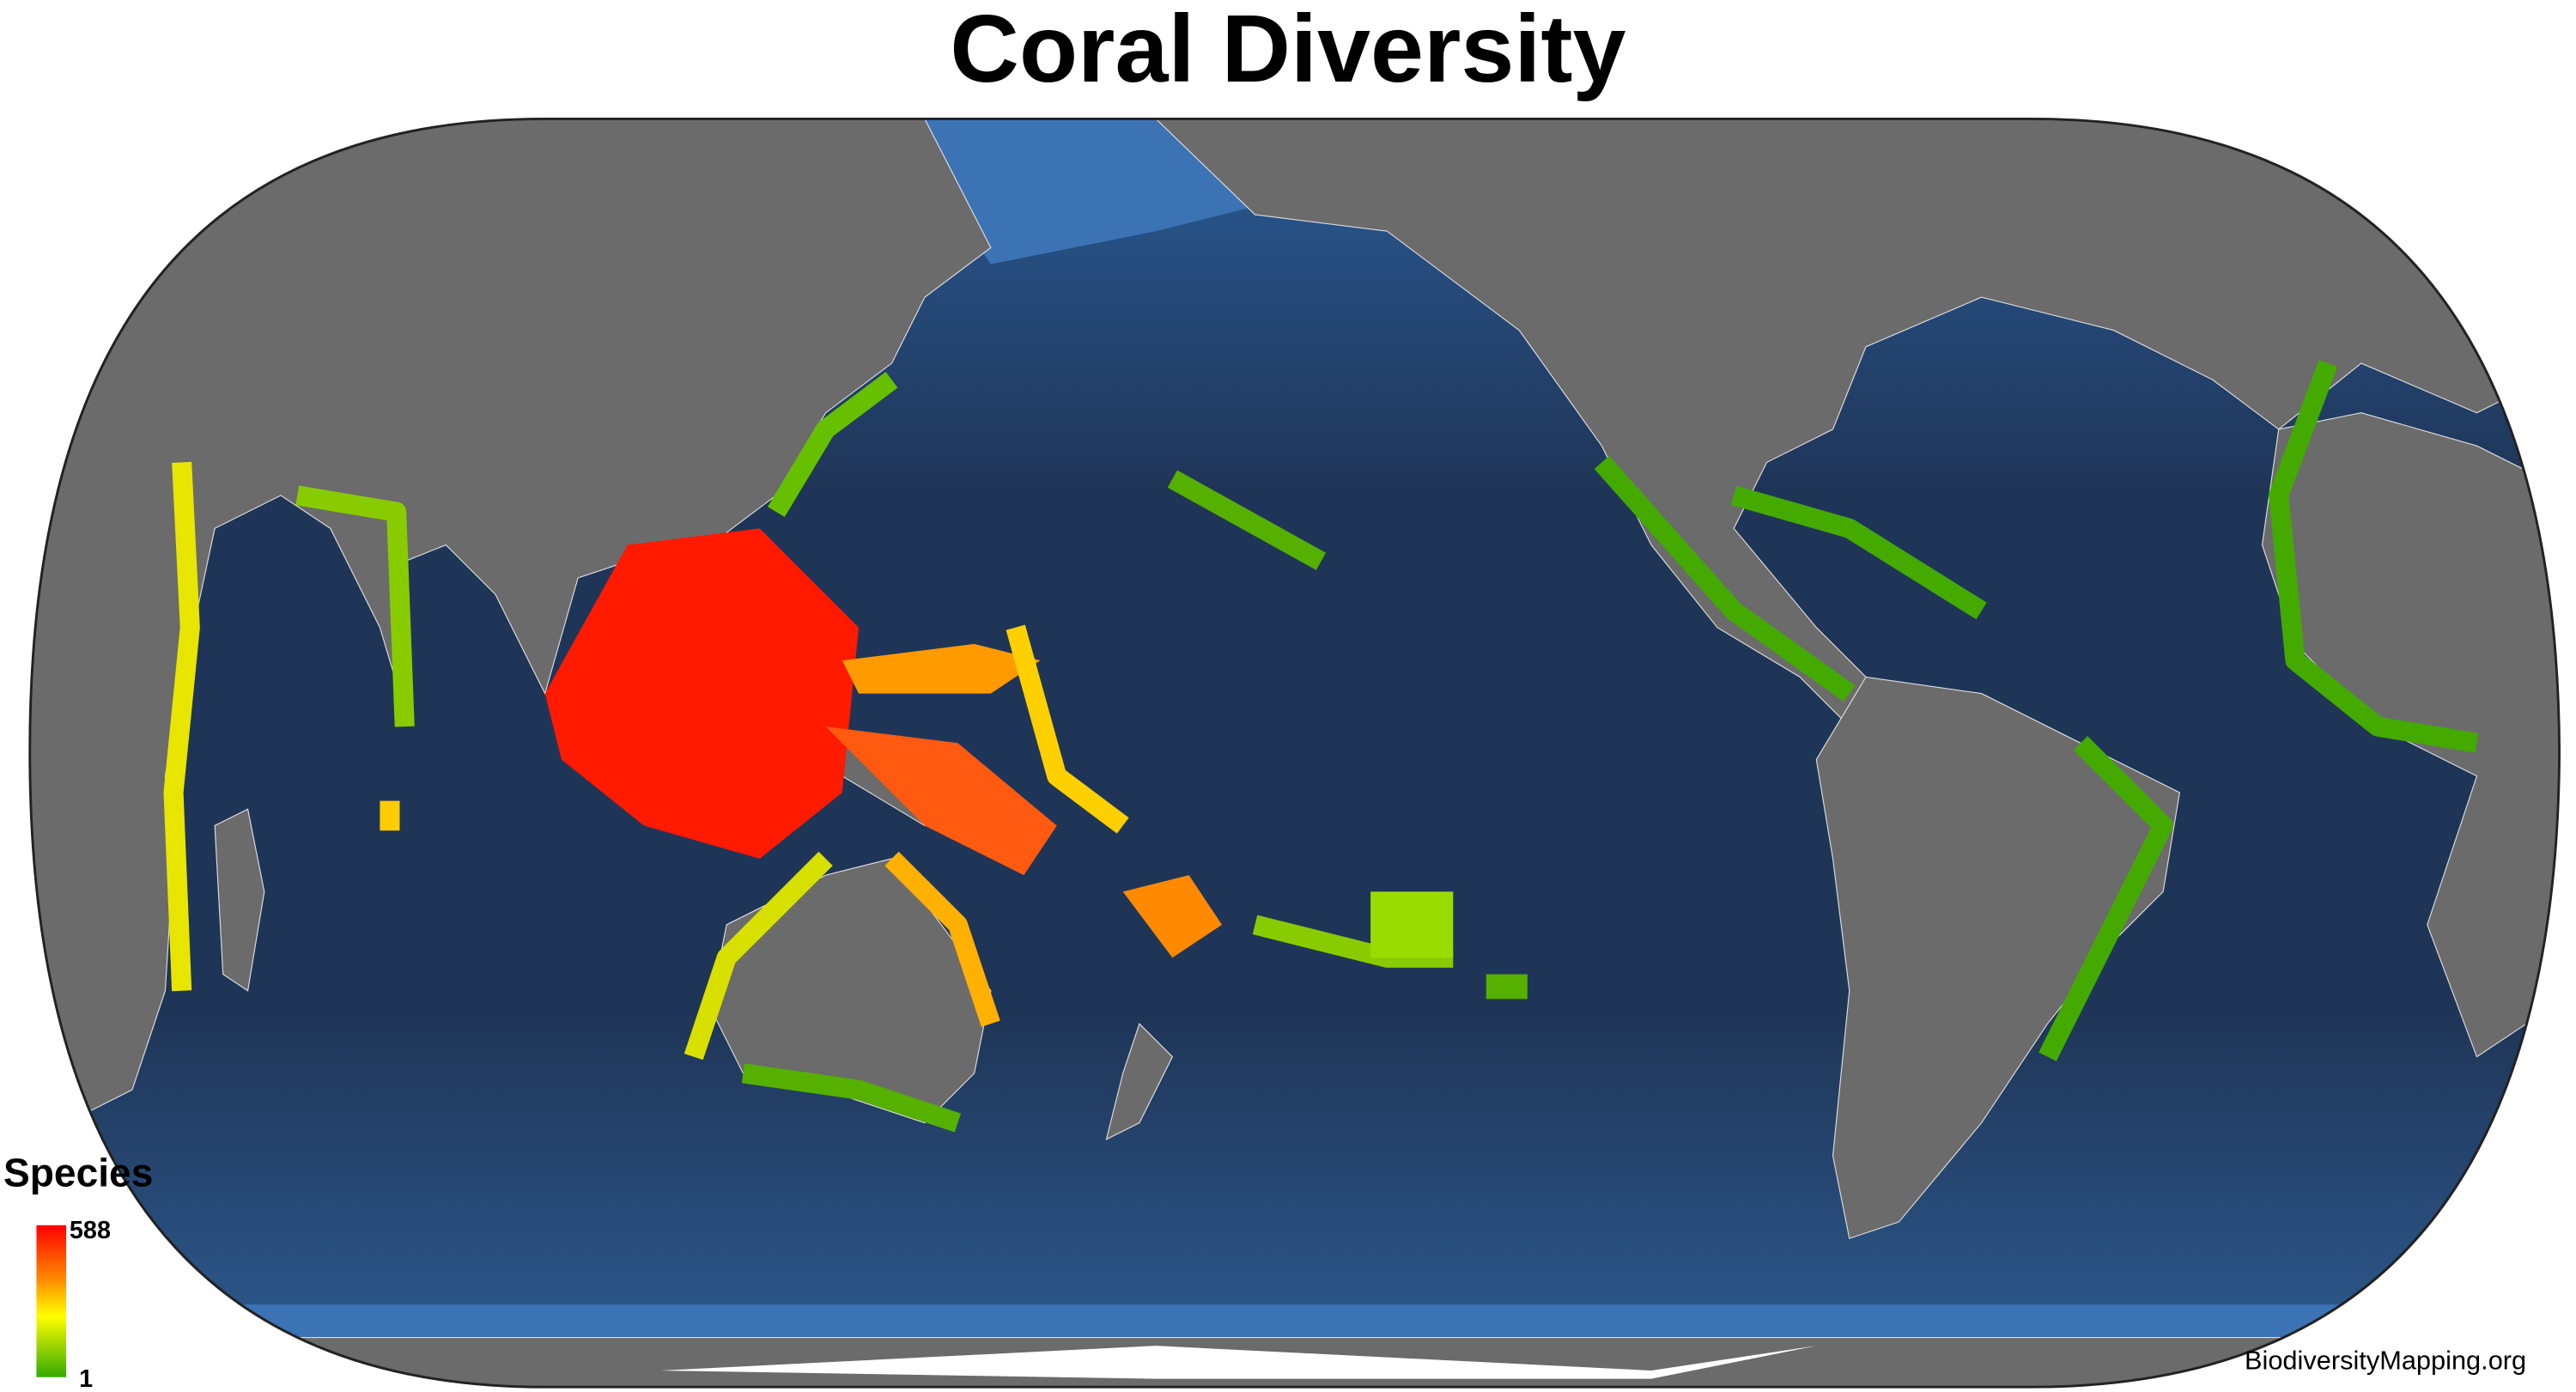 This screenshot has width=2576, height=1392. What do you see at coordinates (1287, 51) in the screenshot?
I see `map-title: Coral Diversity` at bounding box center [1287, 51].